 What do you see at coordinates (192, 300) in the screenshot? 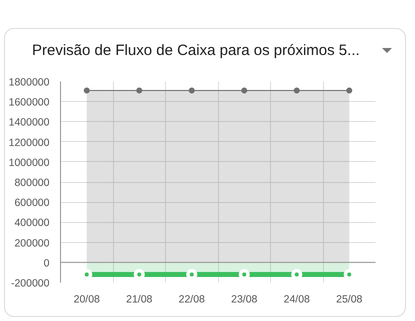
I see `x-tick-label: 22/08` at bounding box center [192, 300].